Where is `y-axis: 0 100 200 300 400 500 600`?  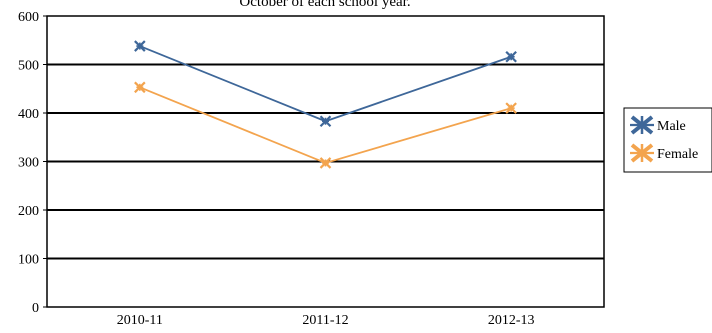 y-axis: 0 100 200 300 400 500 600 is located at coordinates (32, 163).